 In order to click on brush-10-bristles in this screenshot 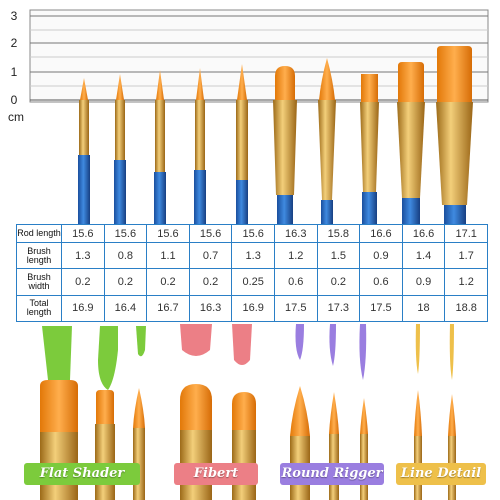, I will do `click(454, 74)`.